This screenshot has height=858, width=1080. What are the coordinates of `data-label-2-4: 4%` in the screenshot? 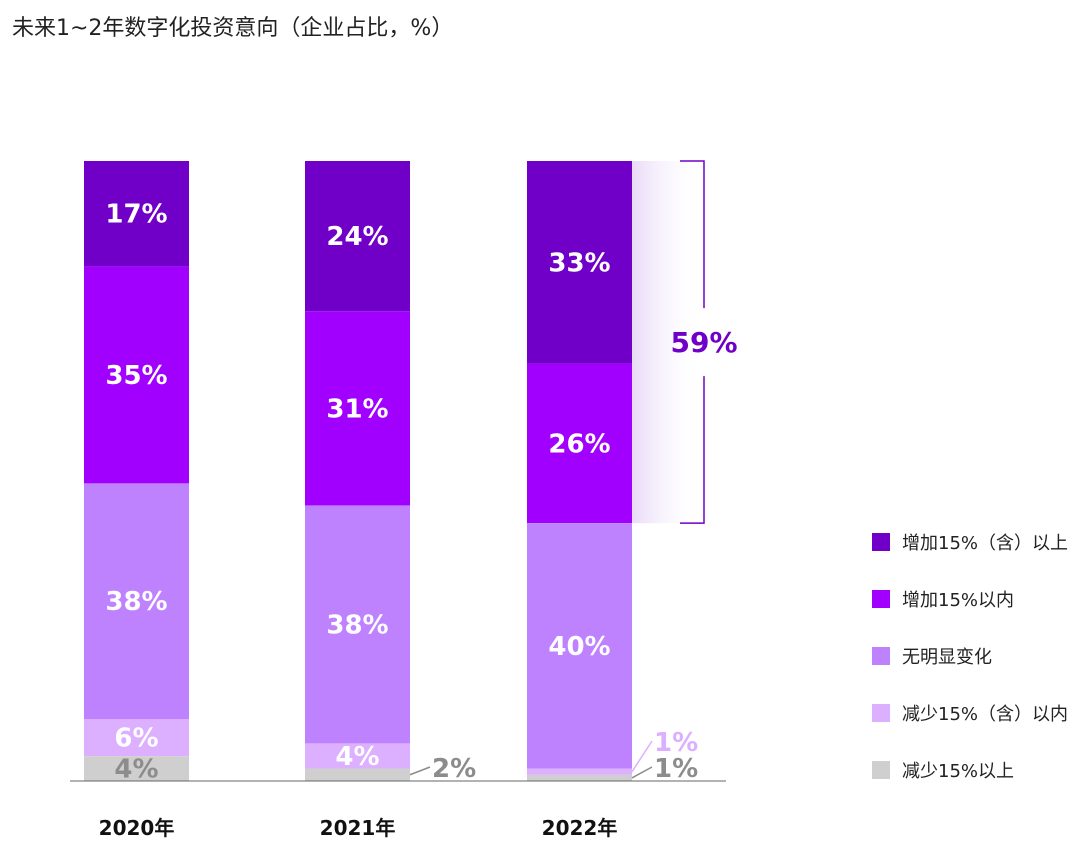 It's located at (357, 757).